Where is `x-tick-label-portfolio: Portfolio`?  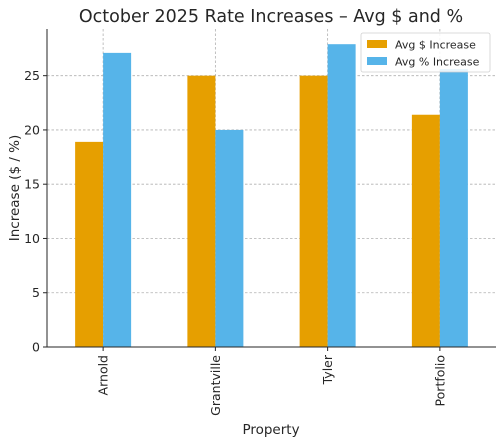 x-tick-label-portfolio: Portfolio is located at coordinates (439, 380).